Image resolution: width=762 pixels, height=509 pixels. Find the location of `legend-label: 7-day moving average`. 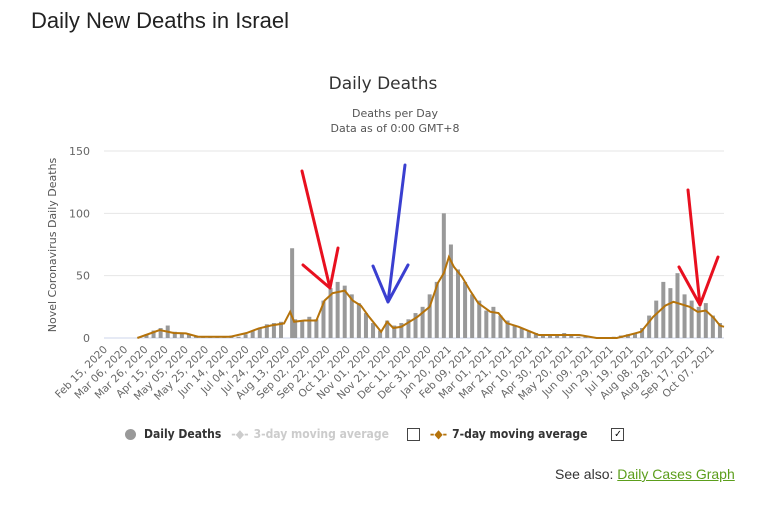

legend-label: 7-day moving average is located at coordinates (520, 434).